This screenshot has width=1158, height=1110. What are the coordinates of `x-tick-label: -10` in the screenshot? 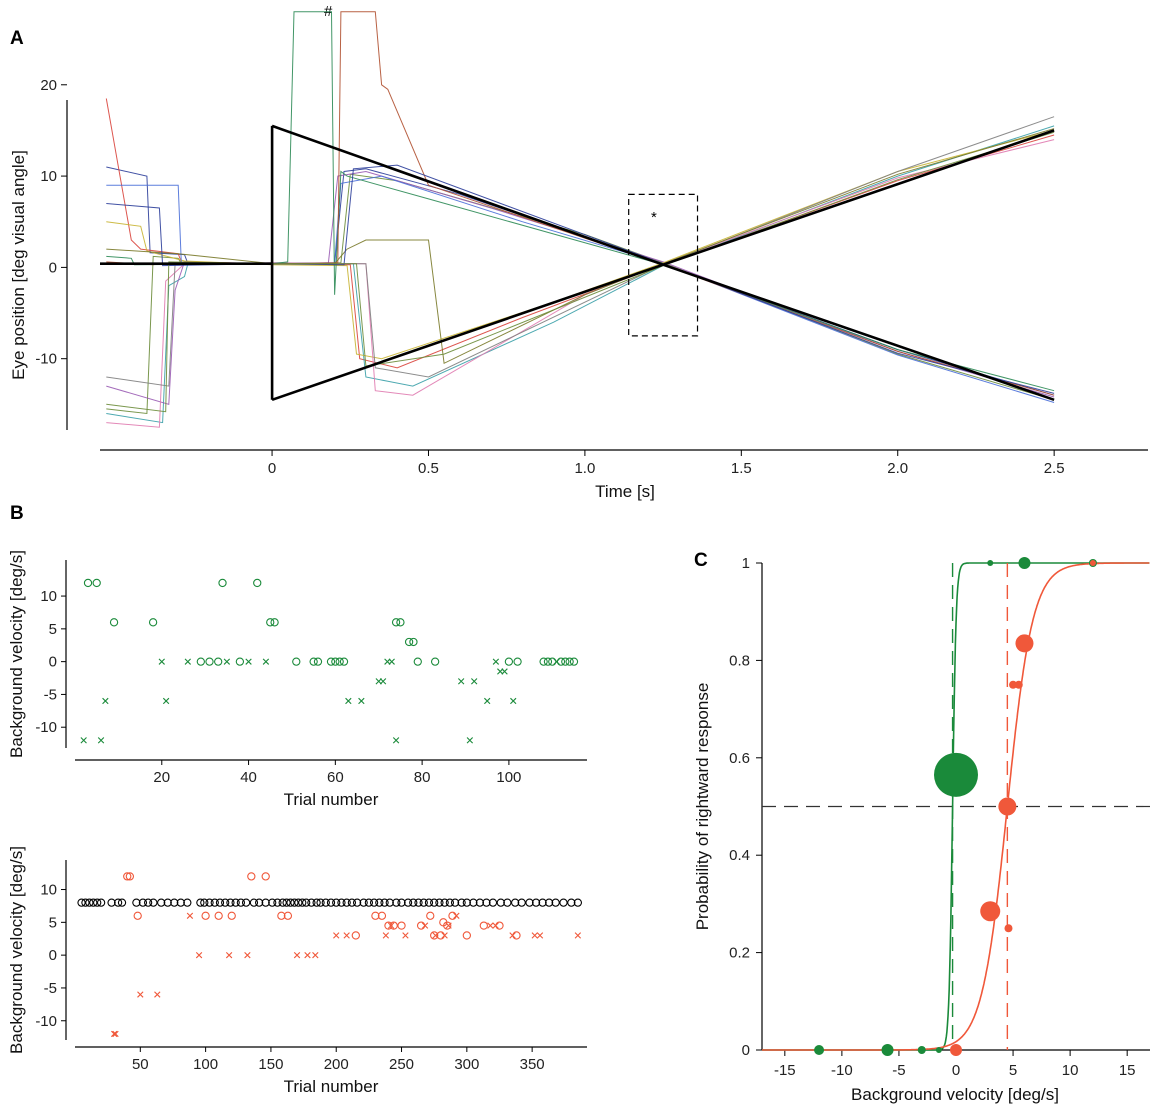 It's located at (842, 1070).